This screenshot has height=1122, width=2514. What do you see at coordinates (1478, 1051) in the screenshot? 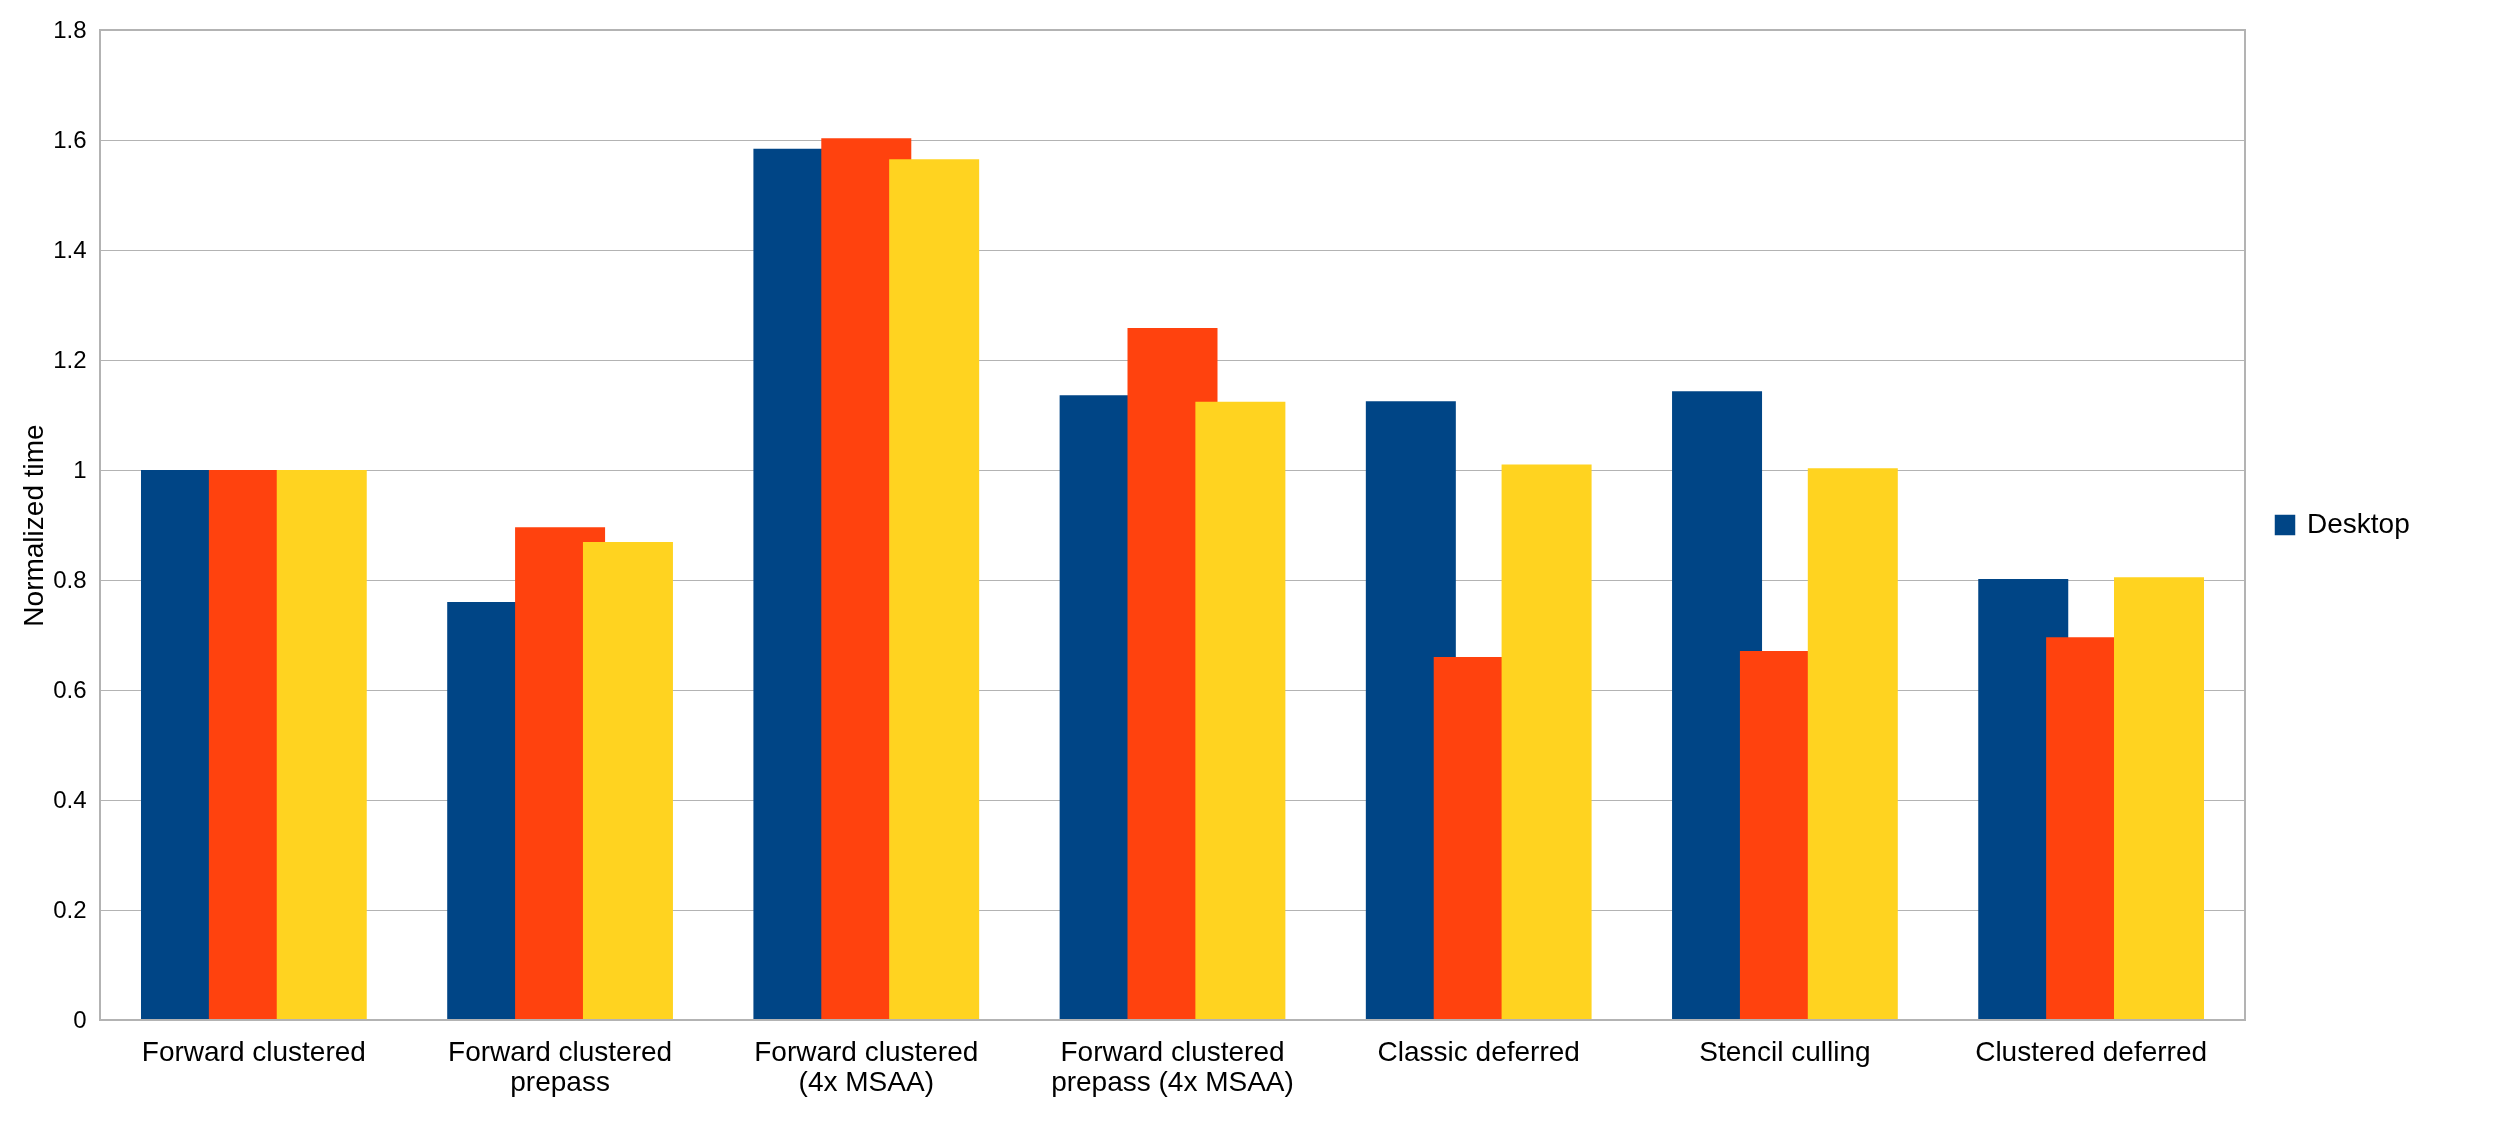
I see `x-tick-label: Classic deferred` at bounding box center [1478, 1051].